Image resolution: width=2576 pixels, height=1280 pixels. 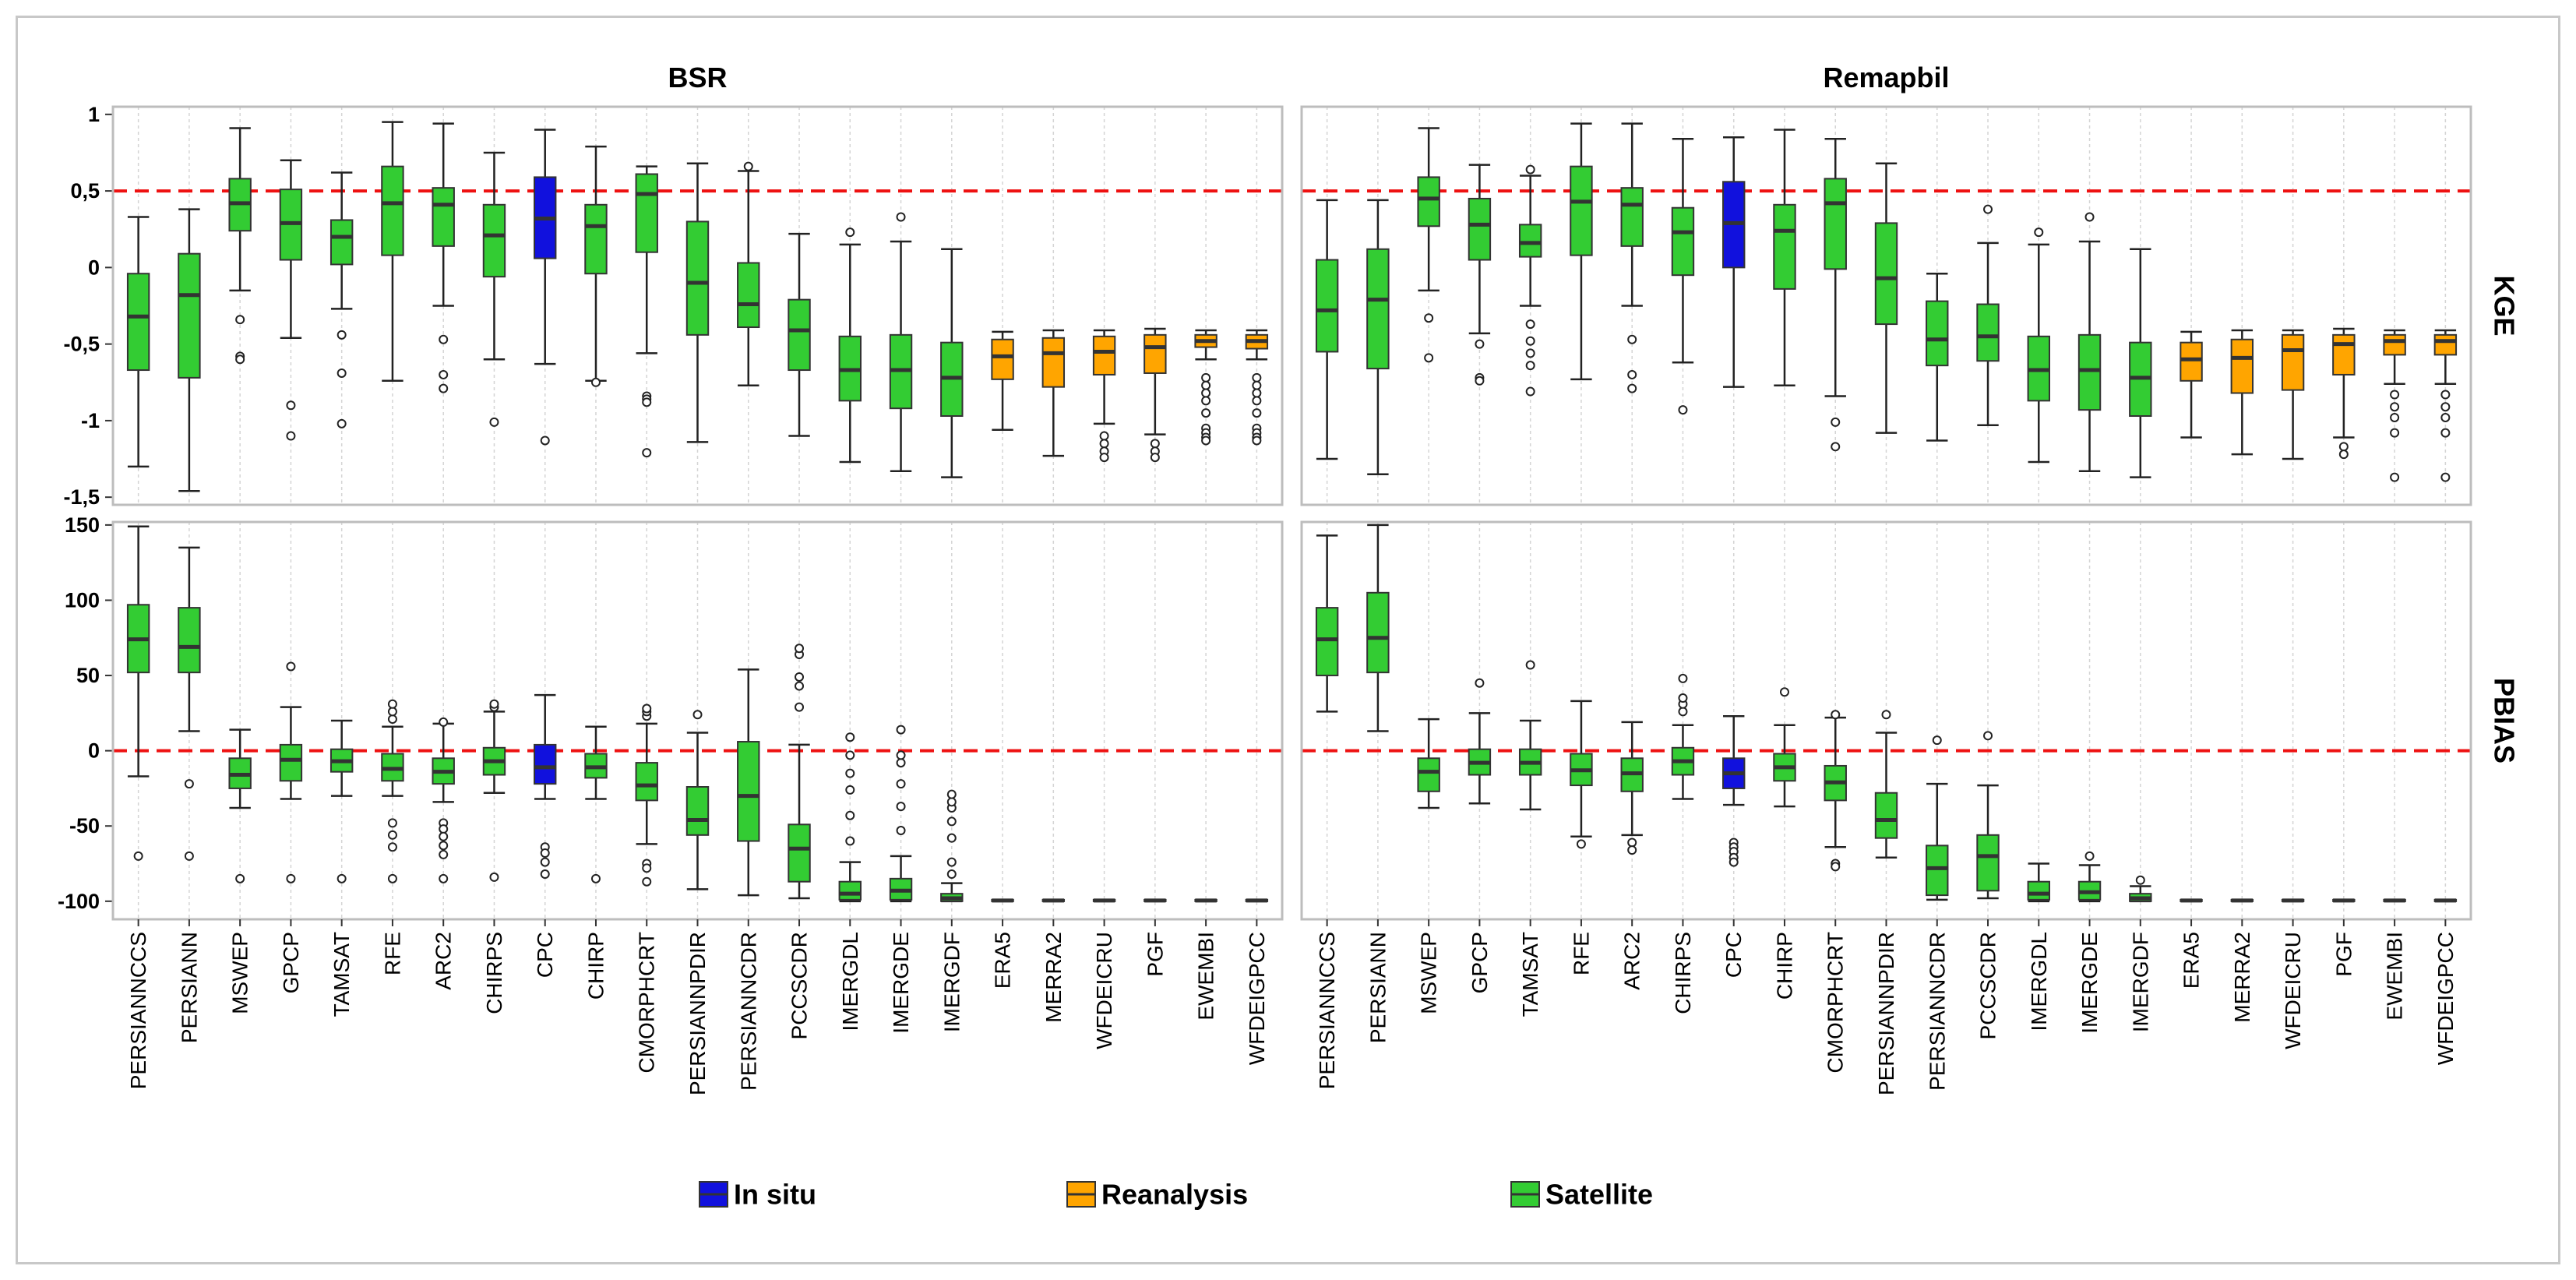 What do you see at coordinates (775, 1195) in the screenshot?
I see `legend-label: In situ` at bounding box center [775, 1195].